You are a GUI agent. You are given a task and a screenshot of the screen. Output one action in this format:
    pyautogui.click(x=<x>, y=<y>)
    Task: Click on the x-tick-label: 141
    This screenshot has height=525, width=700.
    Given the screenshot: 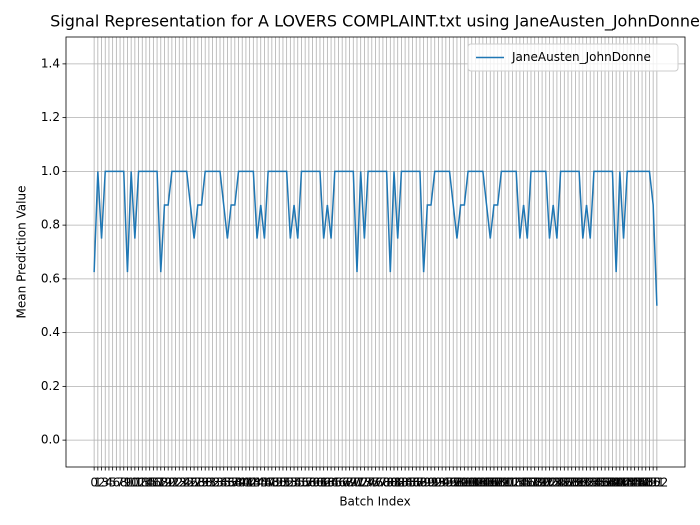 What is the action you would take?
    pyautogui.click(x=616, y=483)
    